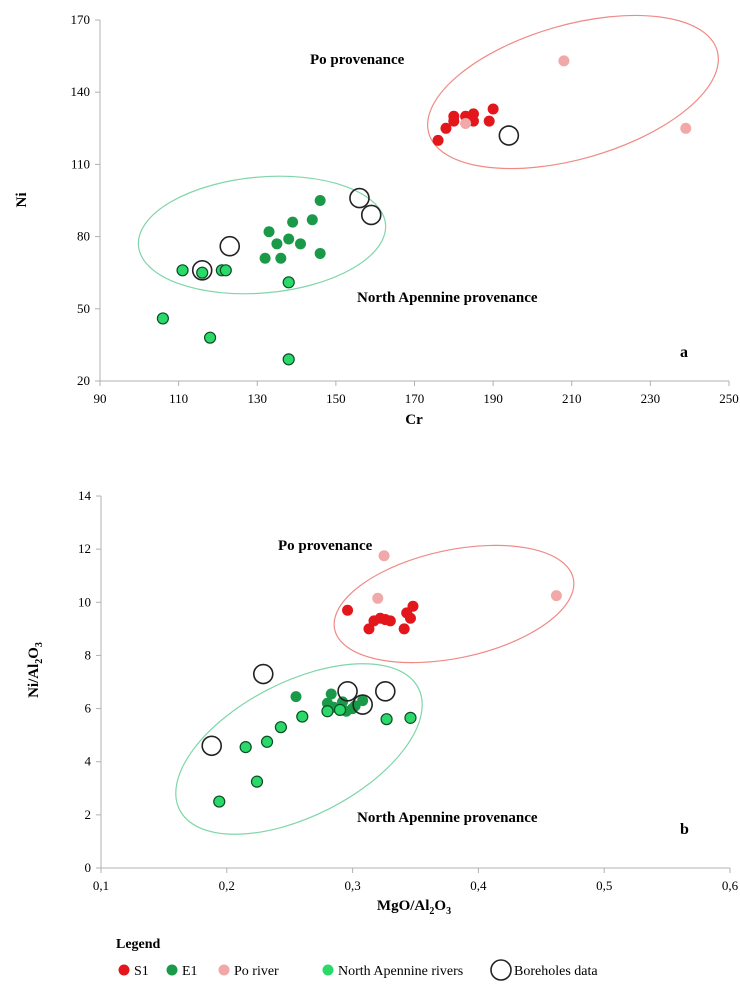 The width and height of the screenshot is (740, 986). I want to click on points-b, so click(381, 679).